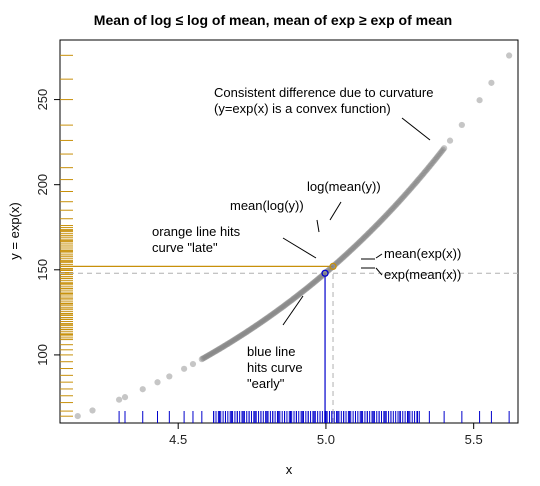  What do you see at coordinates (185, 247) in the screenshot?
I see `annotation-orange-line2: curve "late"` at bounding box center [185, 247].